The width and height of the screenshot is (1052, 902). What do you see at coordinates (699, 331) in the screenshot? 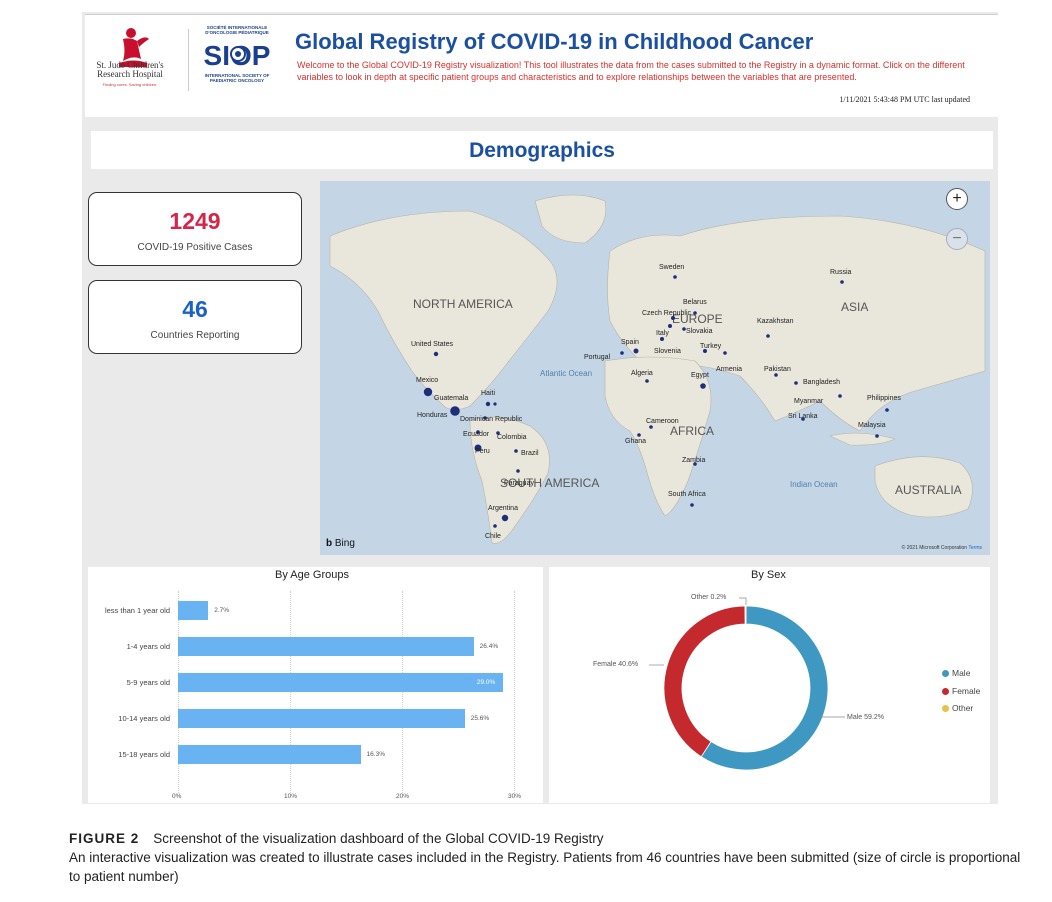
I see `map-label-slovakia: Slovakia` at bounding box center [699, 331].